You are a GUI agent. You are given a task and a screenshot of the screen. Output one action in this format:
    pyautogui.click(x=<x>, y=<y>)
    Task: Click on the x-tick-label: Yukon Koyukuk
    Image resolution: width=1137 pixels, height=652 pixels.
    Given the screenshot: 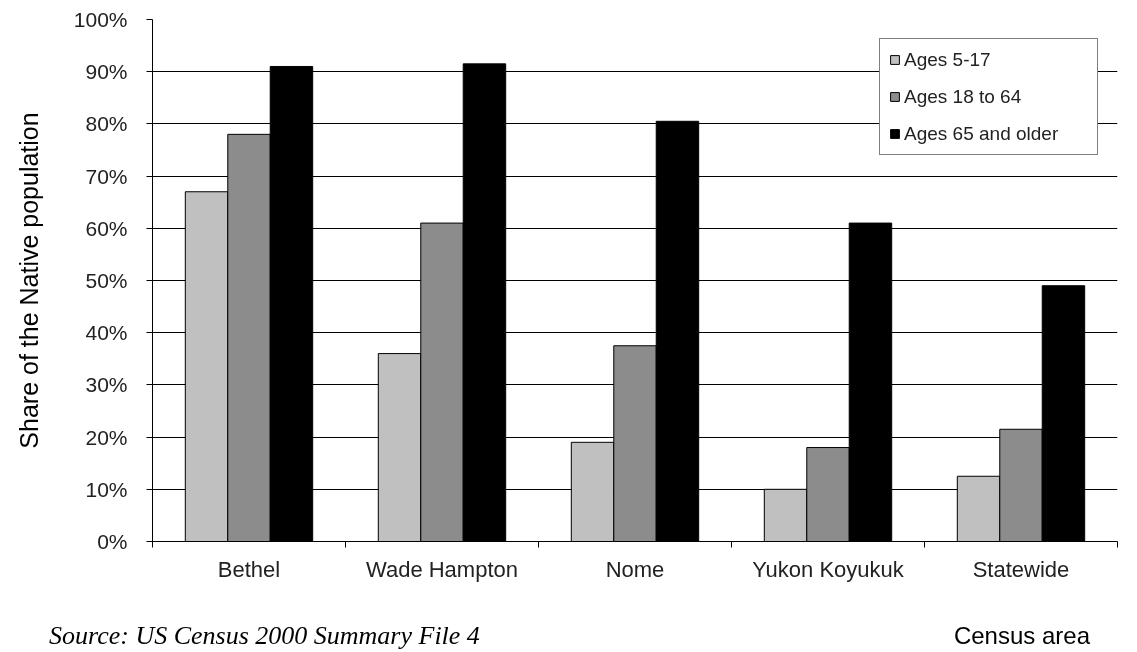 What is the action you would take?
    pyautogui.click(x=828, y=569)
    